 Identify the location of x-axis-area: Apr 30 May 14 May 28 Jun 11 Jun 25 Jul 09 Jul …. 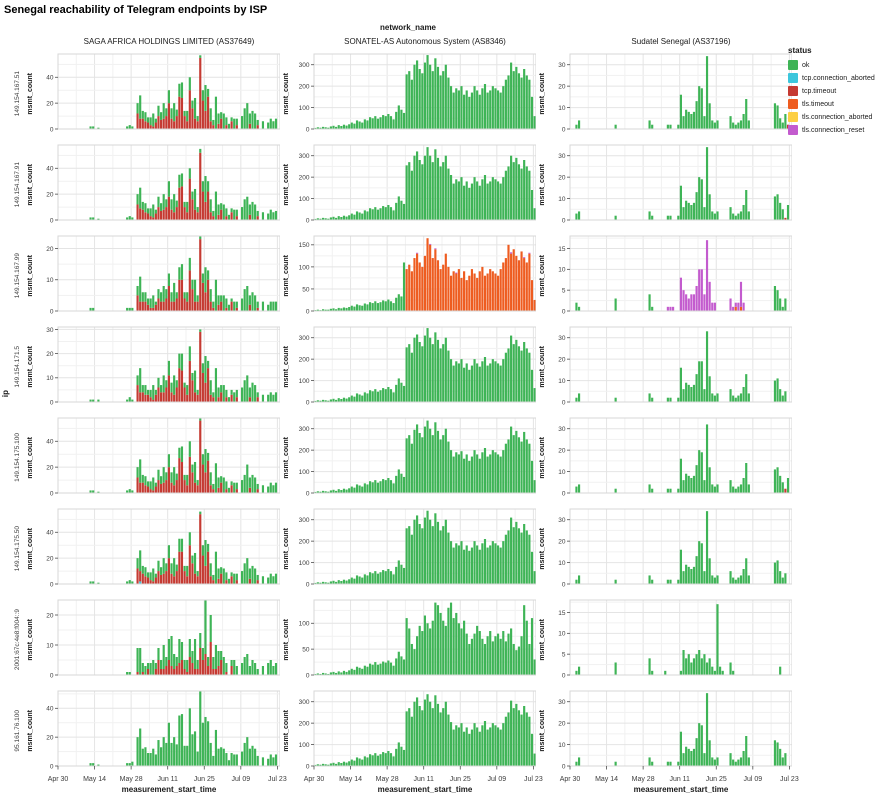
(404, 786).